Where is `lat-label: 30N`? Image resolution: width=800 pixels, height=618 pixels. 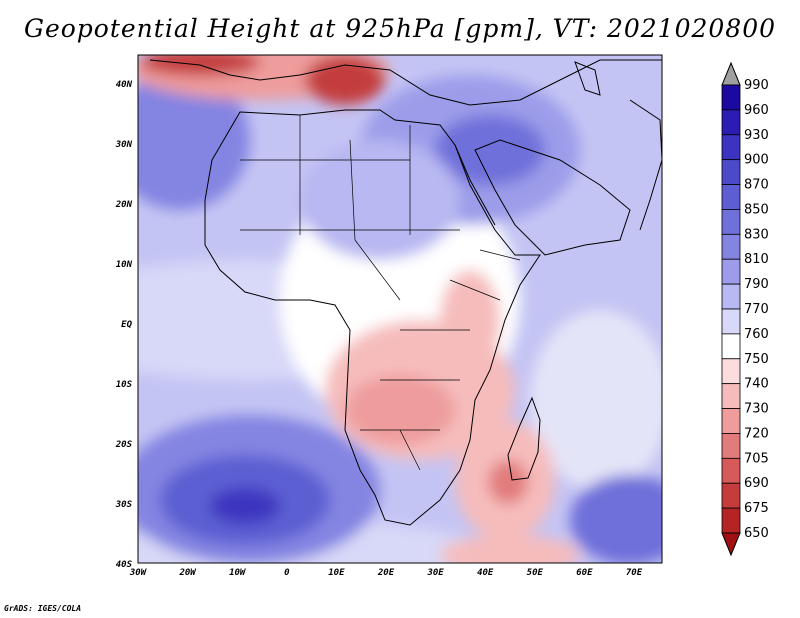 lat-label: 30N is located at coordinates (124, 145).